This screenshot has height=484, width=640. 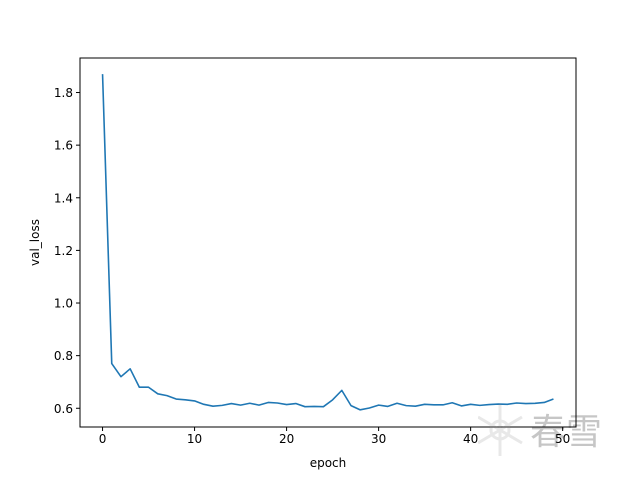 I want to click on y-tick-label: 1.6, so click(x=63, y=146).